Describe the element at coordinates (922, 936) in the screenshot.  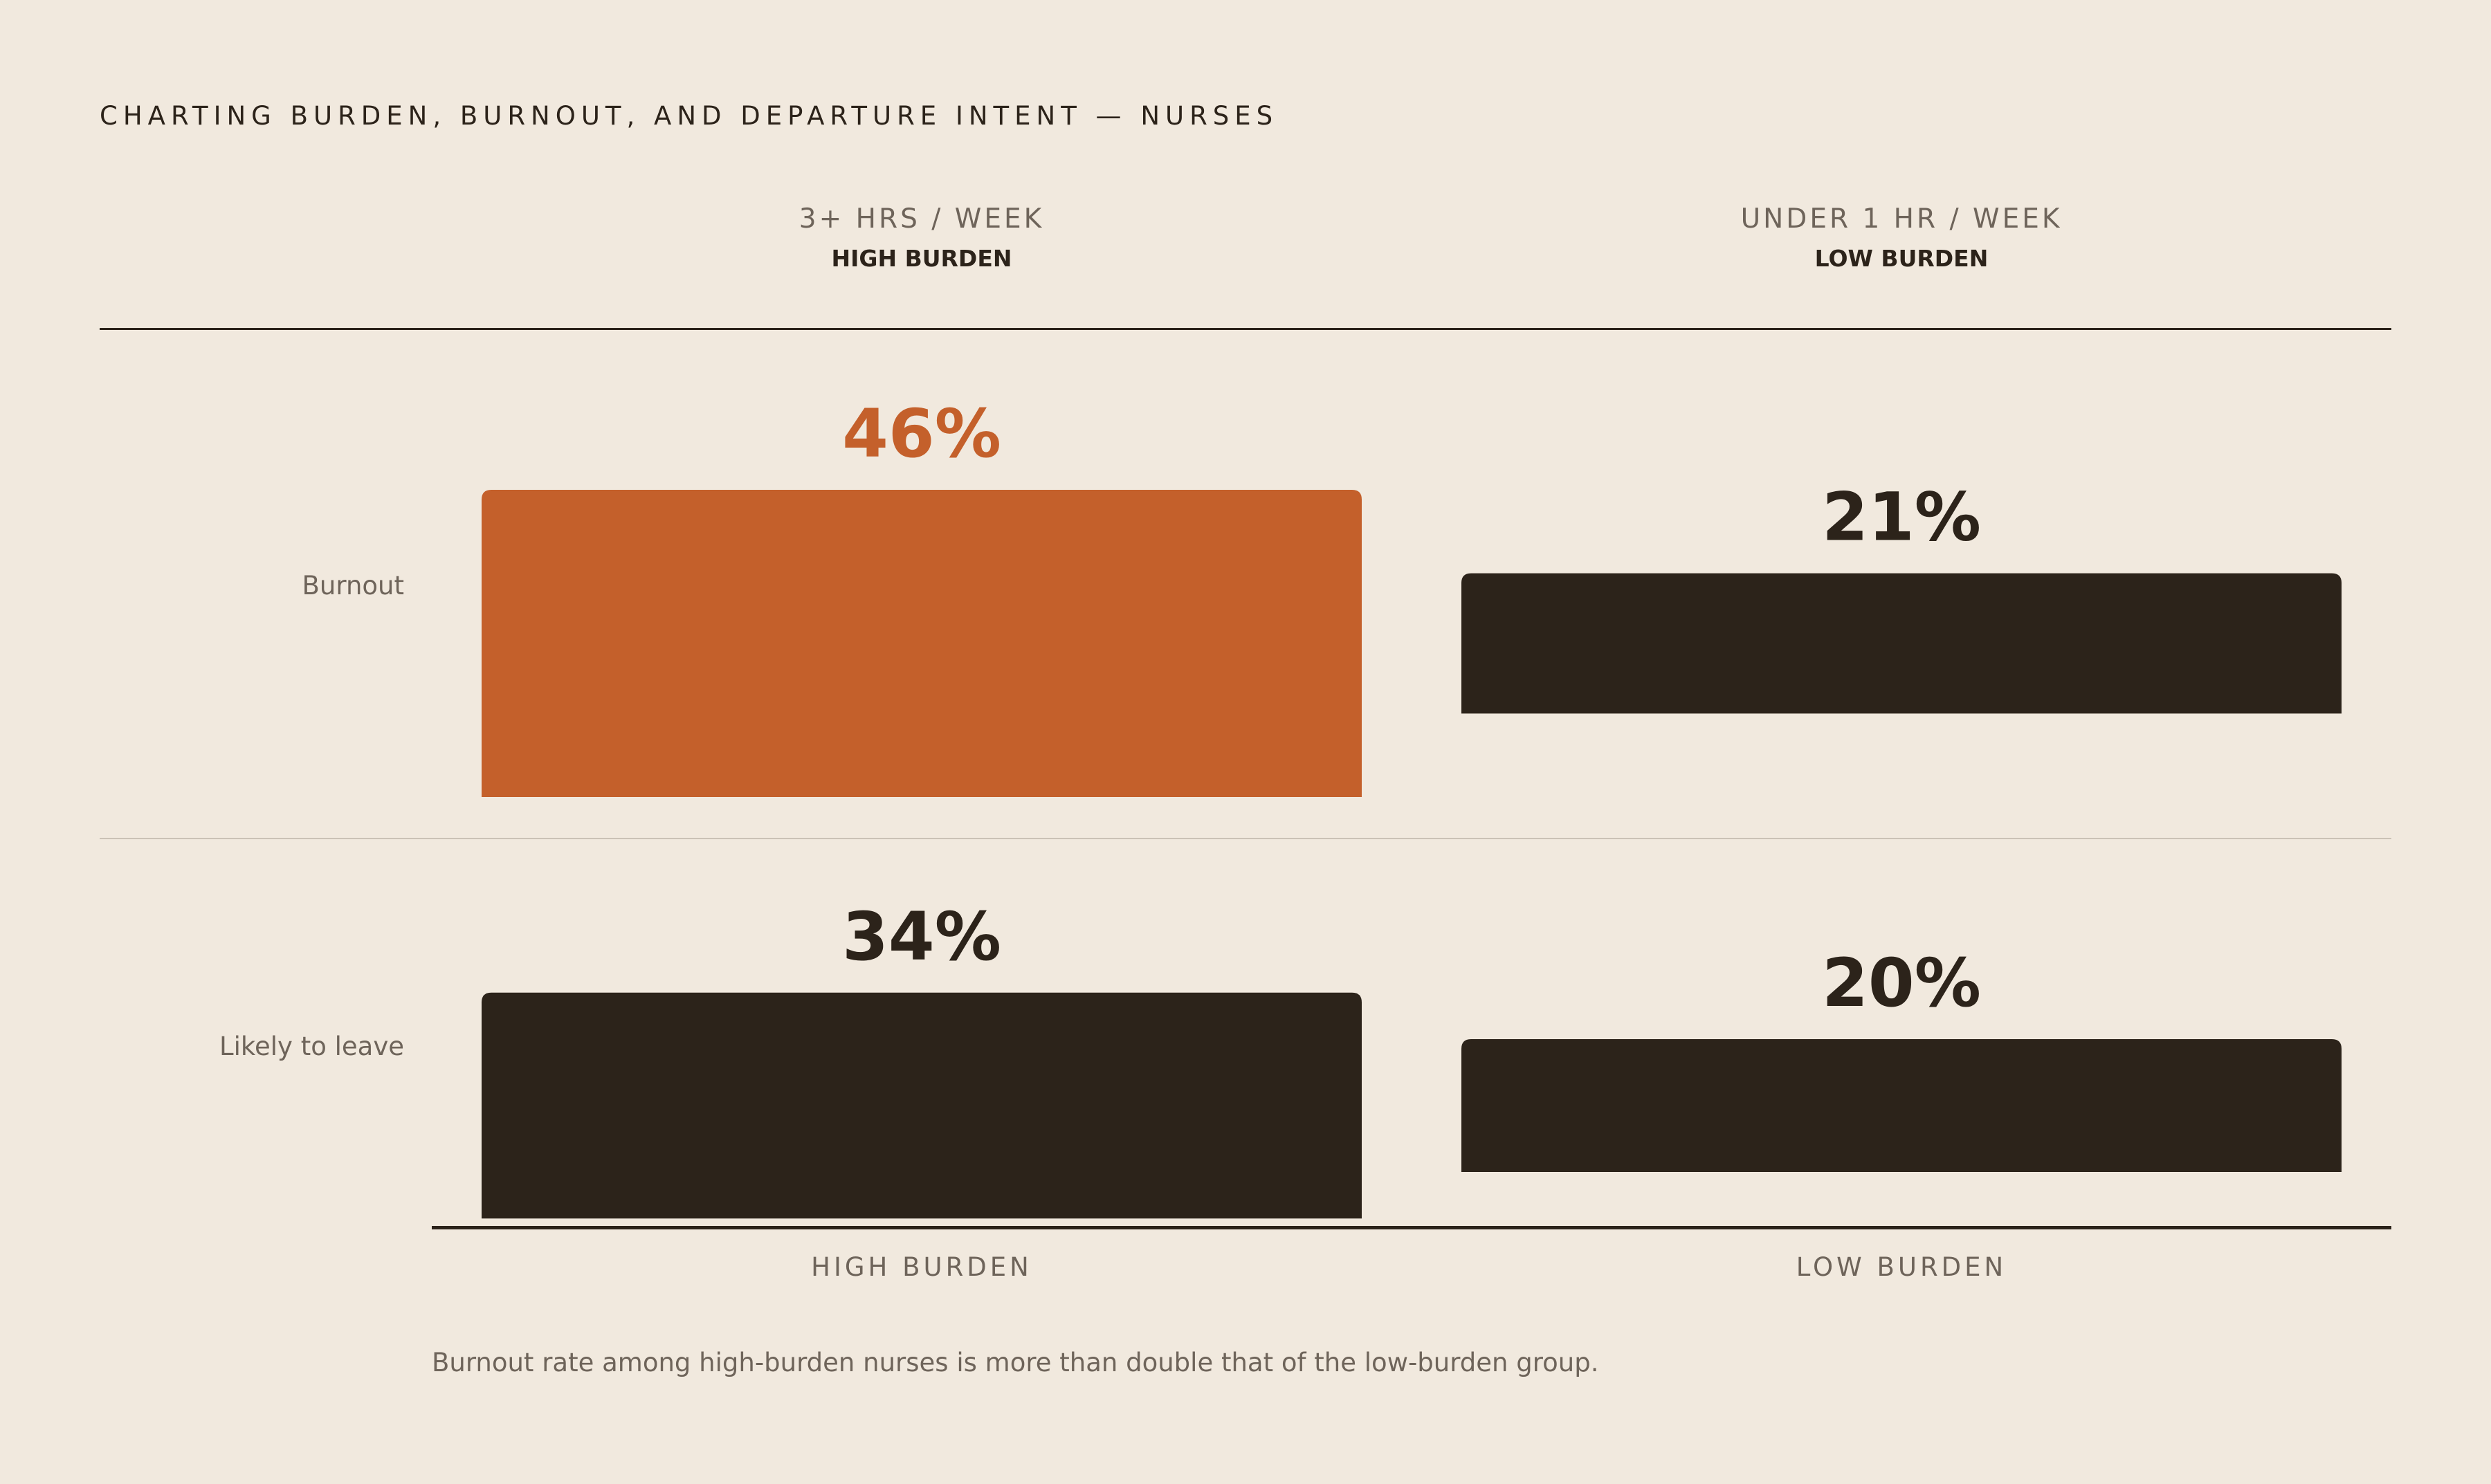
I see `value-label-likely-to-leave-high: 34%` at that location.